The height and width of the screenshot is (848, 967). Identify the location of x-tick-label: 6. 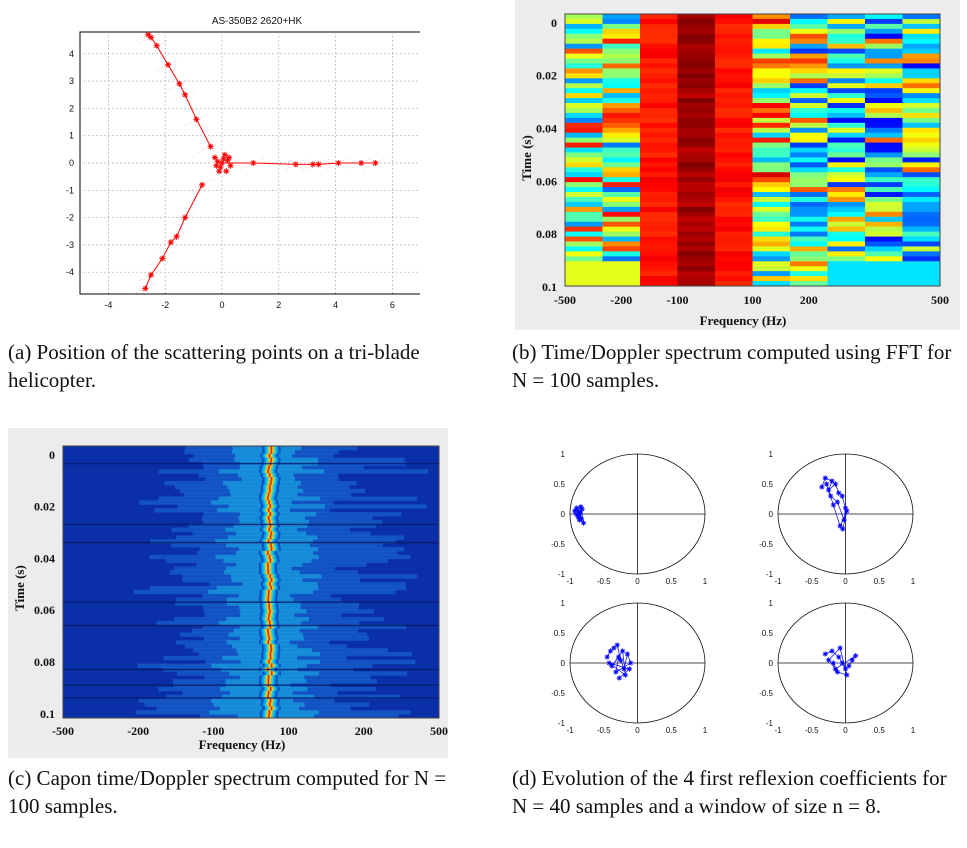
(392, 305).